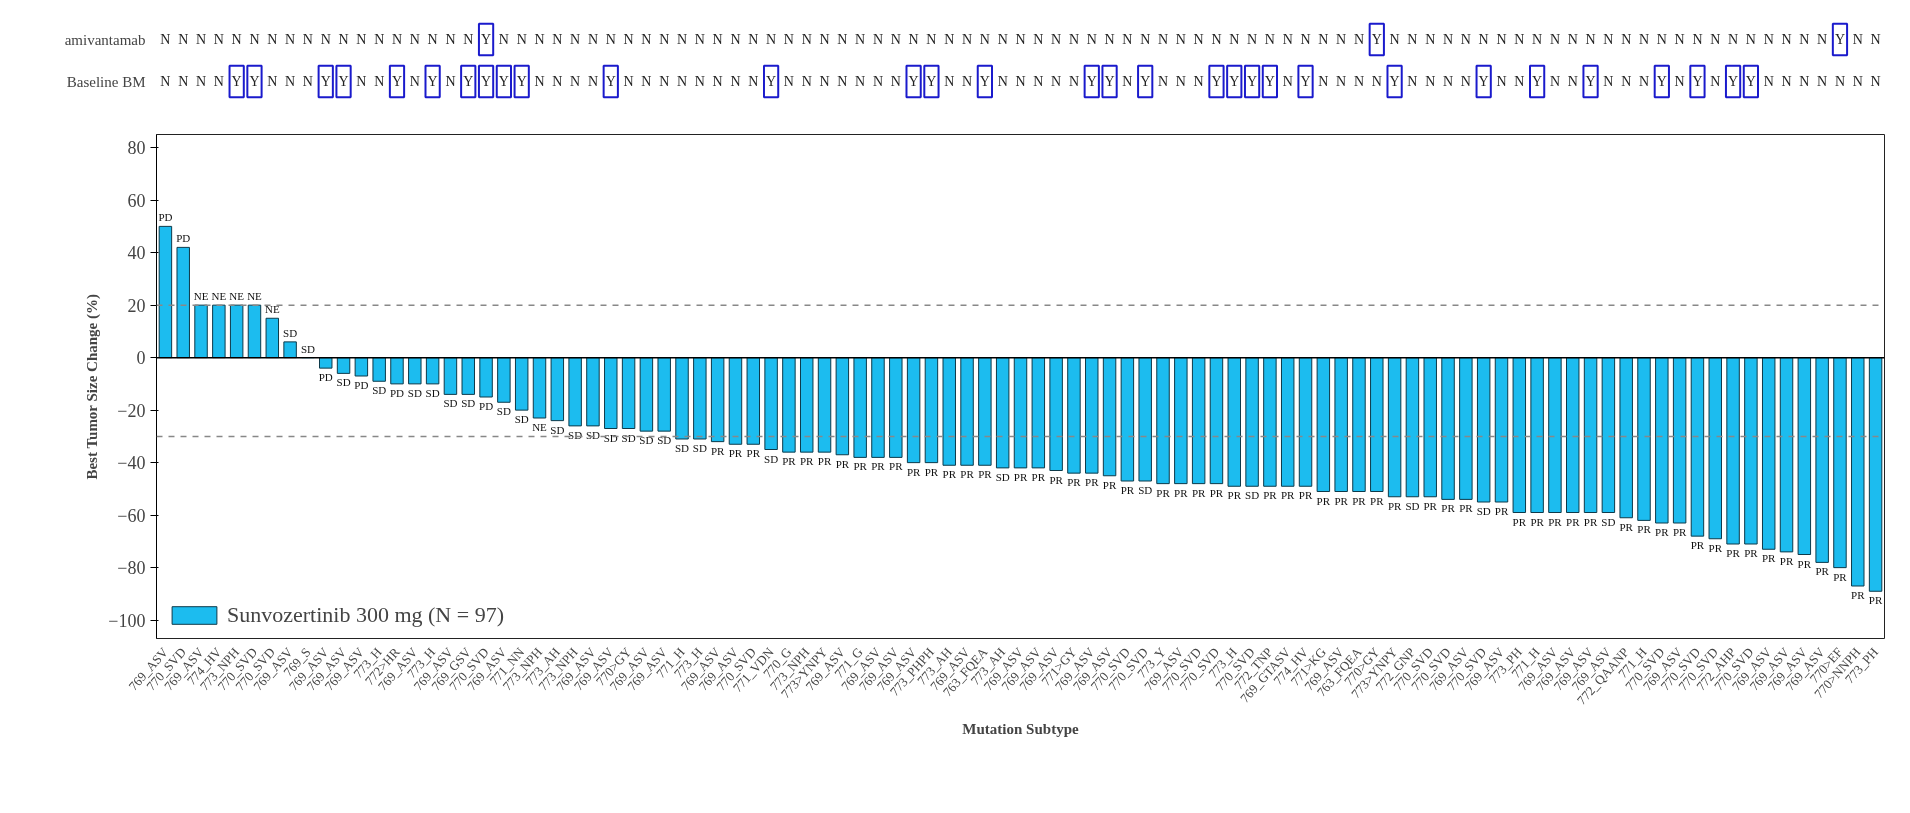 This screenshot has width=1910, height=813. I want to click on y-tick-label: Baseline BM, so click(106, 81).